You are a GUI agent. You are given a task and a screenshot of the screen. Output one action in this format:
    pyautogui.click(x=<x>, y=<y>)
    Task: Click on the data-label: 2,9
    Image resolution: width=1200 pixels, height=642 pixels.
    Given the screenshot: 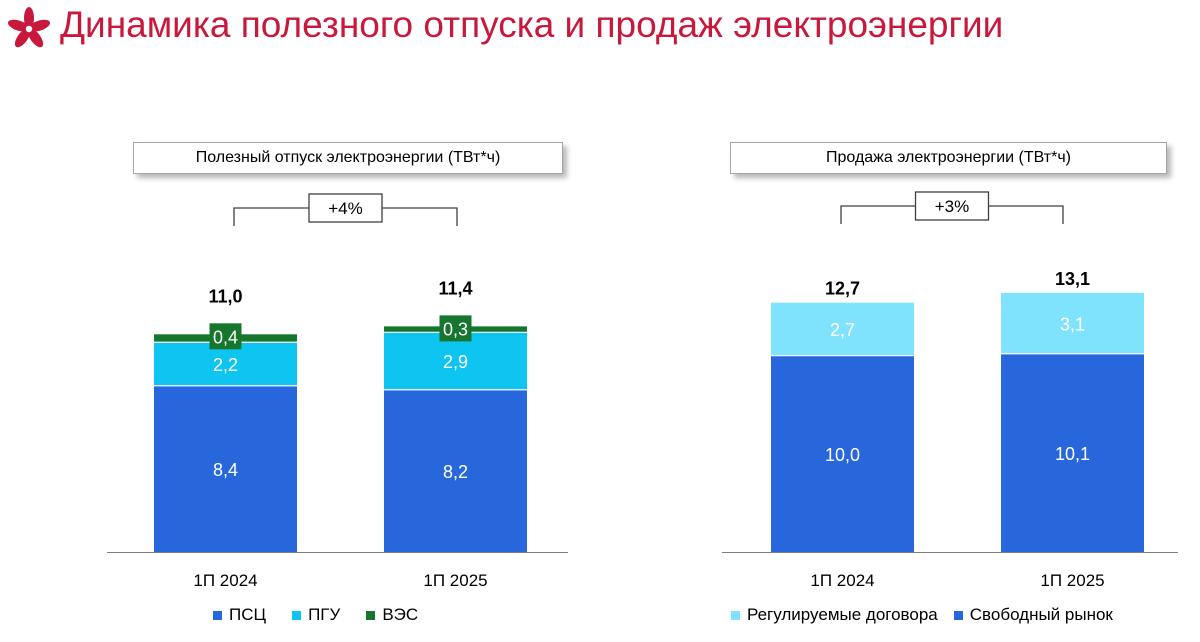 What is the action you would take?
    pyautogui.click(x=455, y=362)
    